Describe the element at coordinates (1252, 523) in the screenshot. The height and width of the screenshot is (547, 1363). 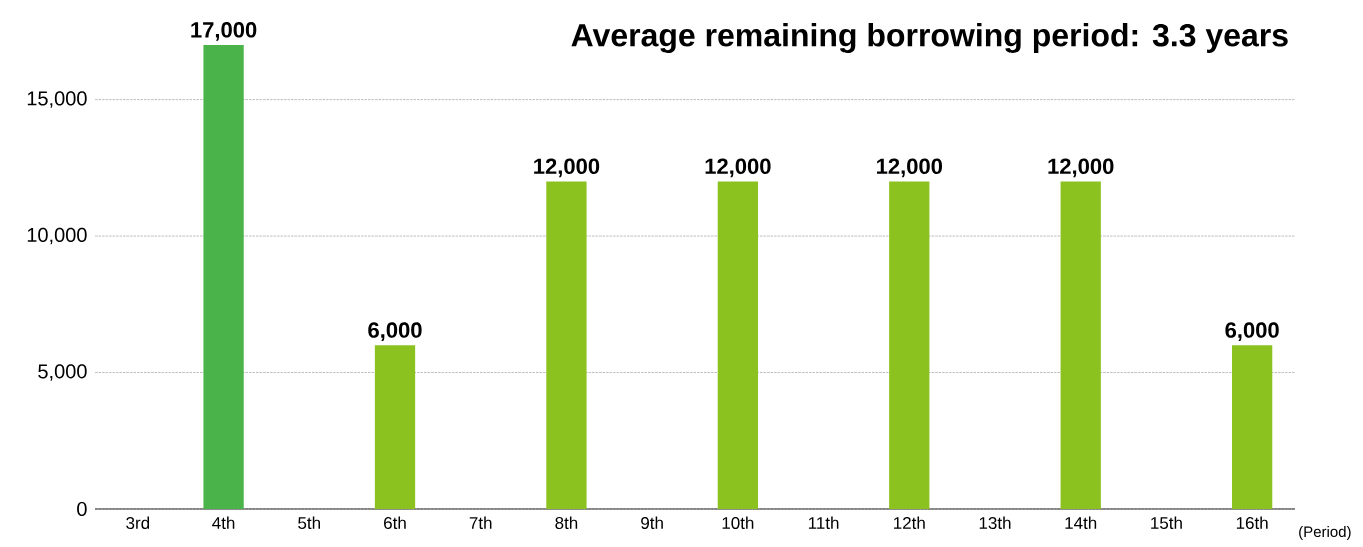
I see `x-tick-label: 16th` at that location.